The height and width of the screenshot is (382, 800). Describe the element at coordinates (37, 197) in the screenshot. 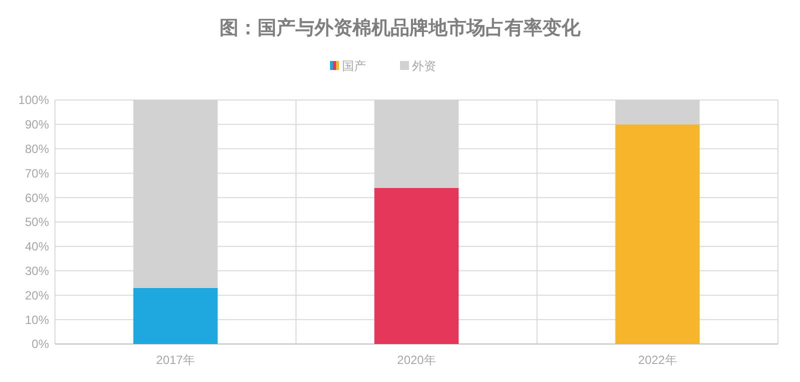

I see `y-tick-label: 60%` at that location.